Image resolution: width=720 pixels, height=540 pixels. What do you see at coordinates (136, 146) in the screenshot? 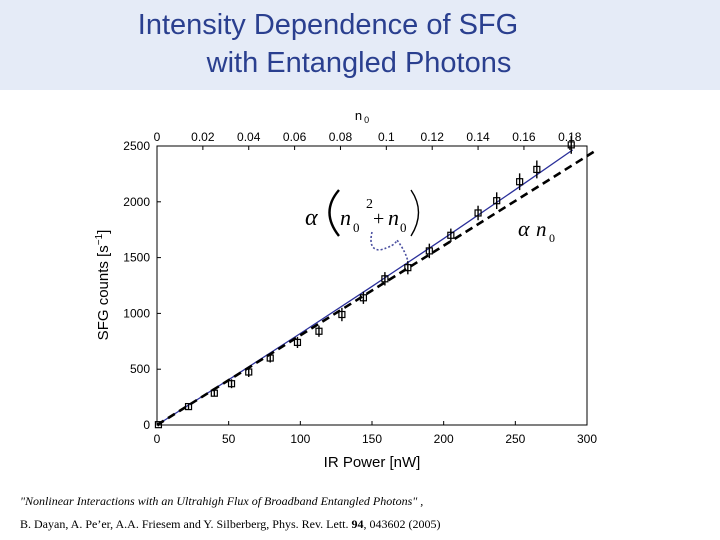
I see `y-tick-label: 2500` at bounding box center [136, 146].